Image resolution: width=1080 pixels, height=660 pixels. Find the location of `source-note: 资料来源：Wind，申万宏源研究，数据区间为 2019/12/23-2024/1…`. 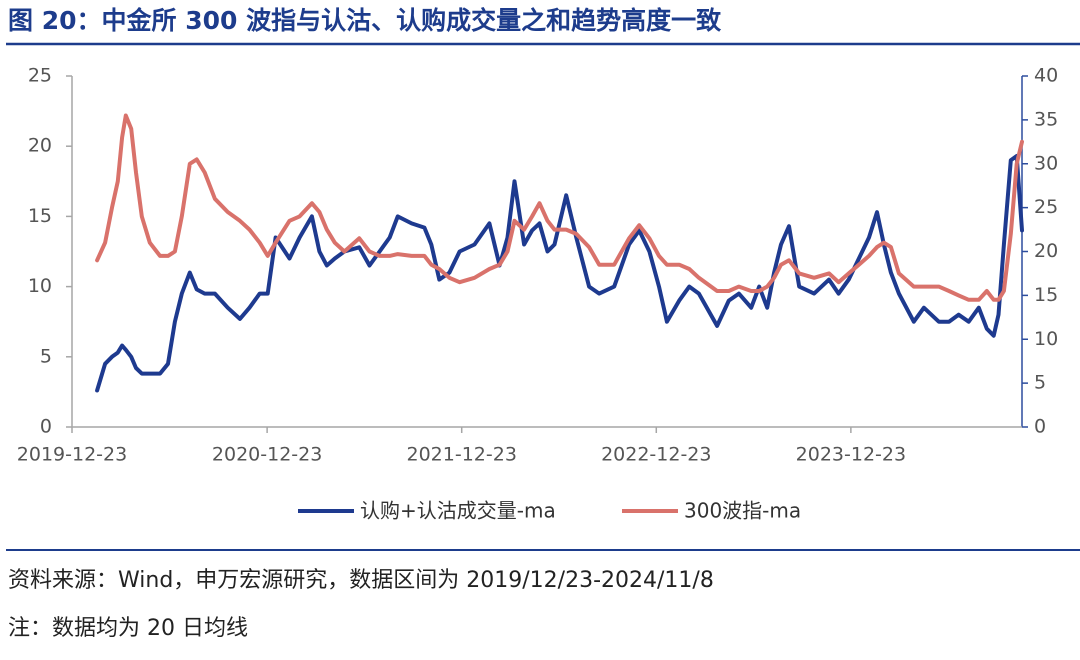

source-note: 资料来源：Wind，申万宏源研究，数据区间为 2019/12/23-2024/1… is located at coordinates (361, 580).